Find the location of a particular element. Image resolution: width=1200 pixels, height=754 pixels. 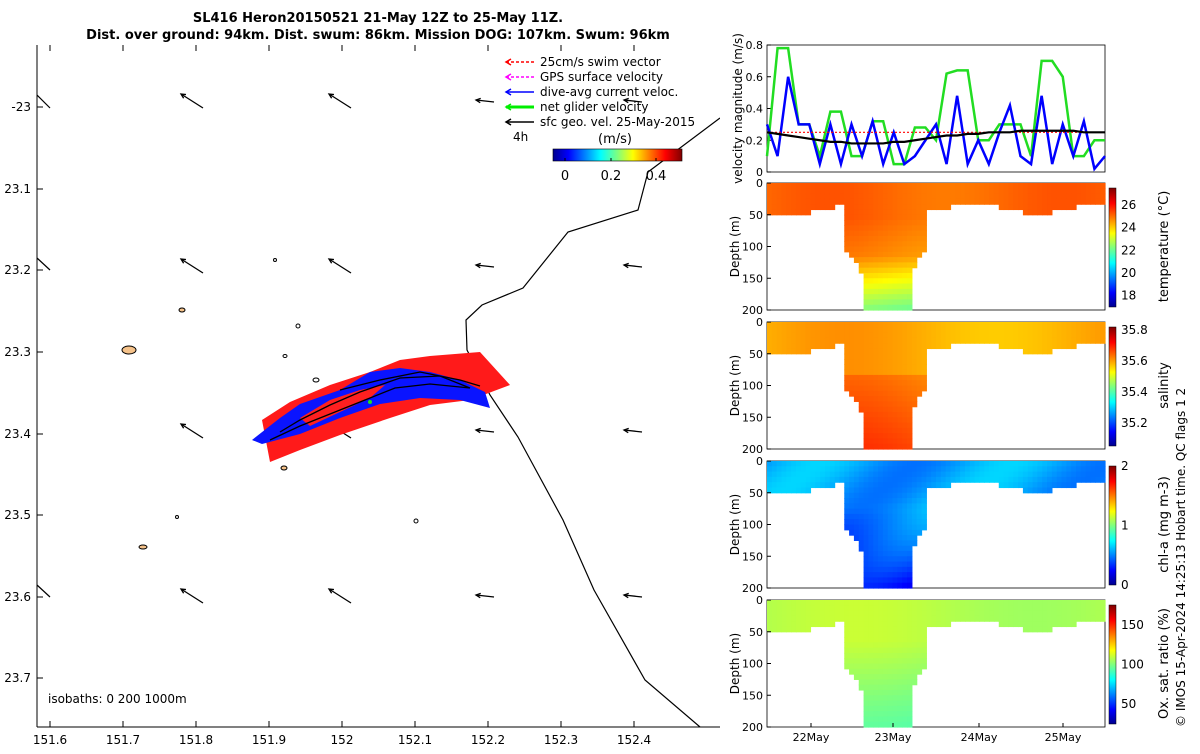

section-colorbar-tick-label: 100 is located at coordinates (1132, 665).